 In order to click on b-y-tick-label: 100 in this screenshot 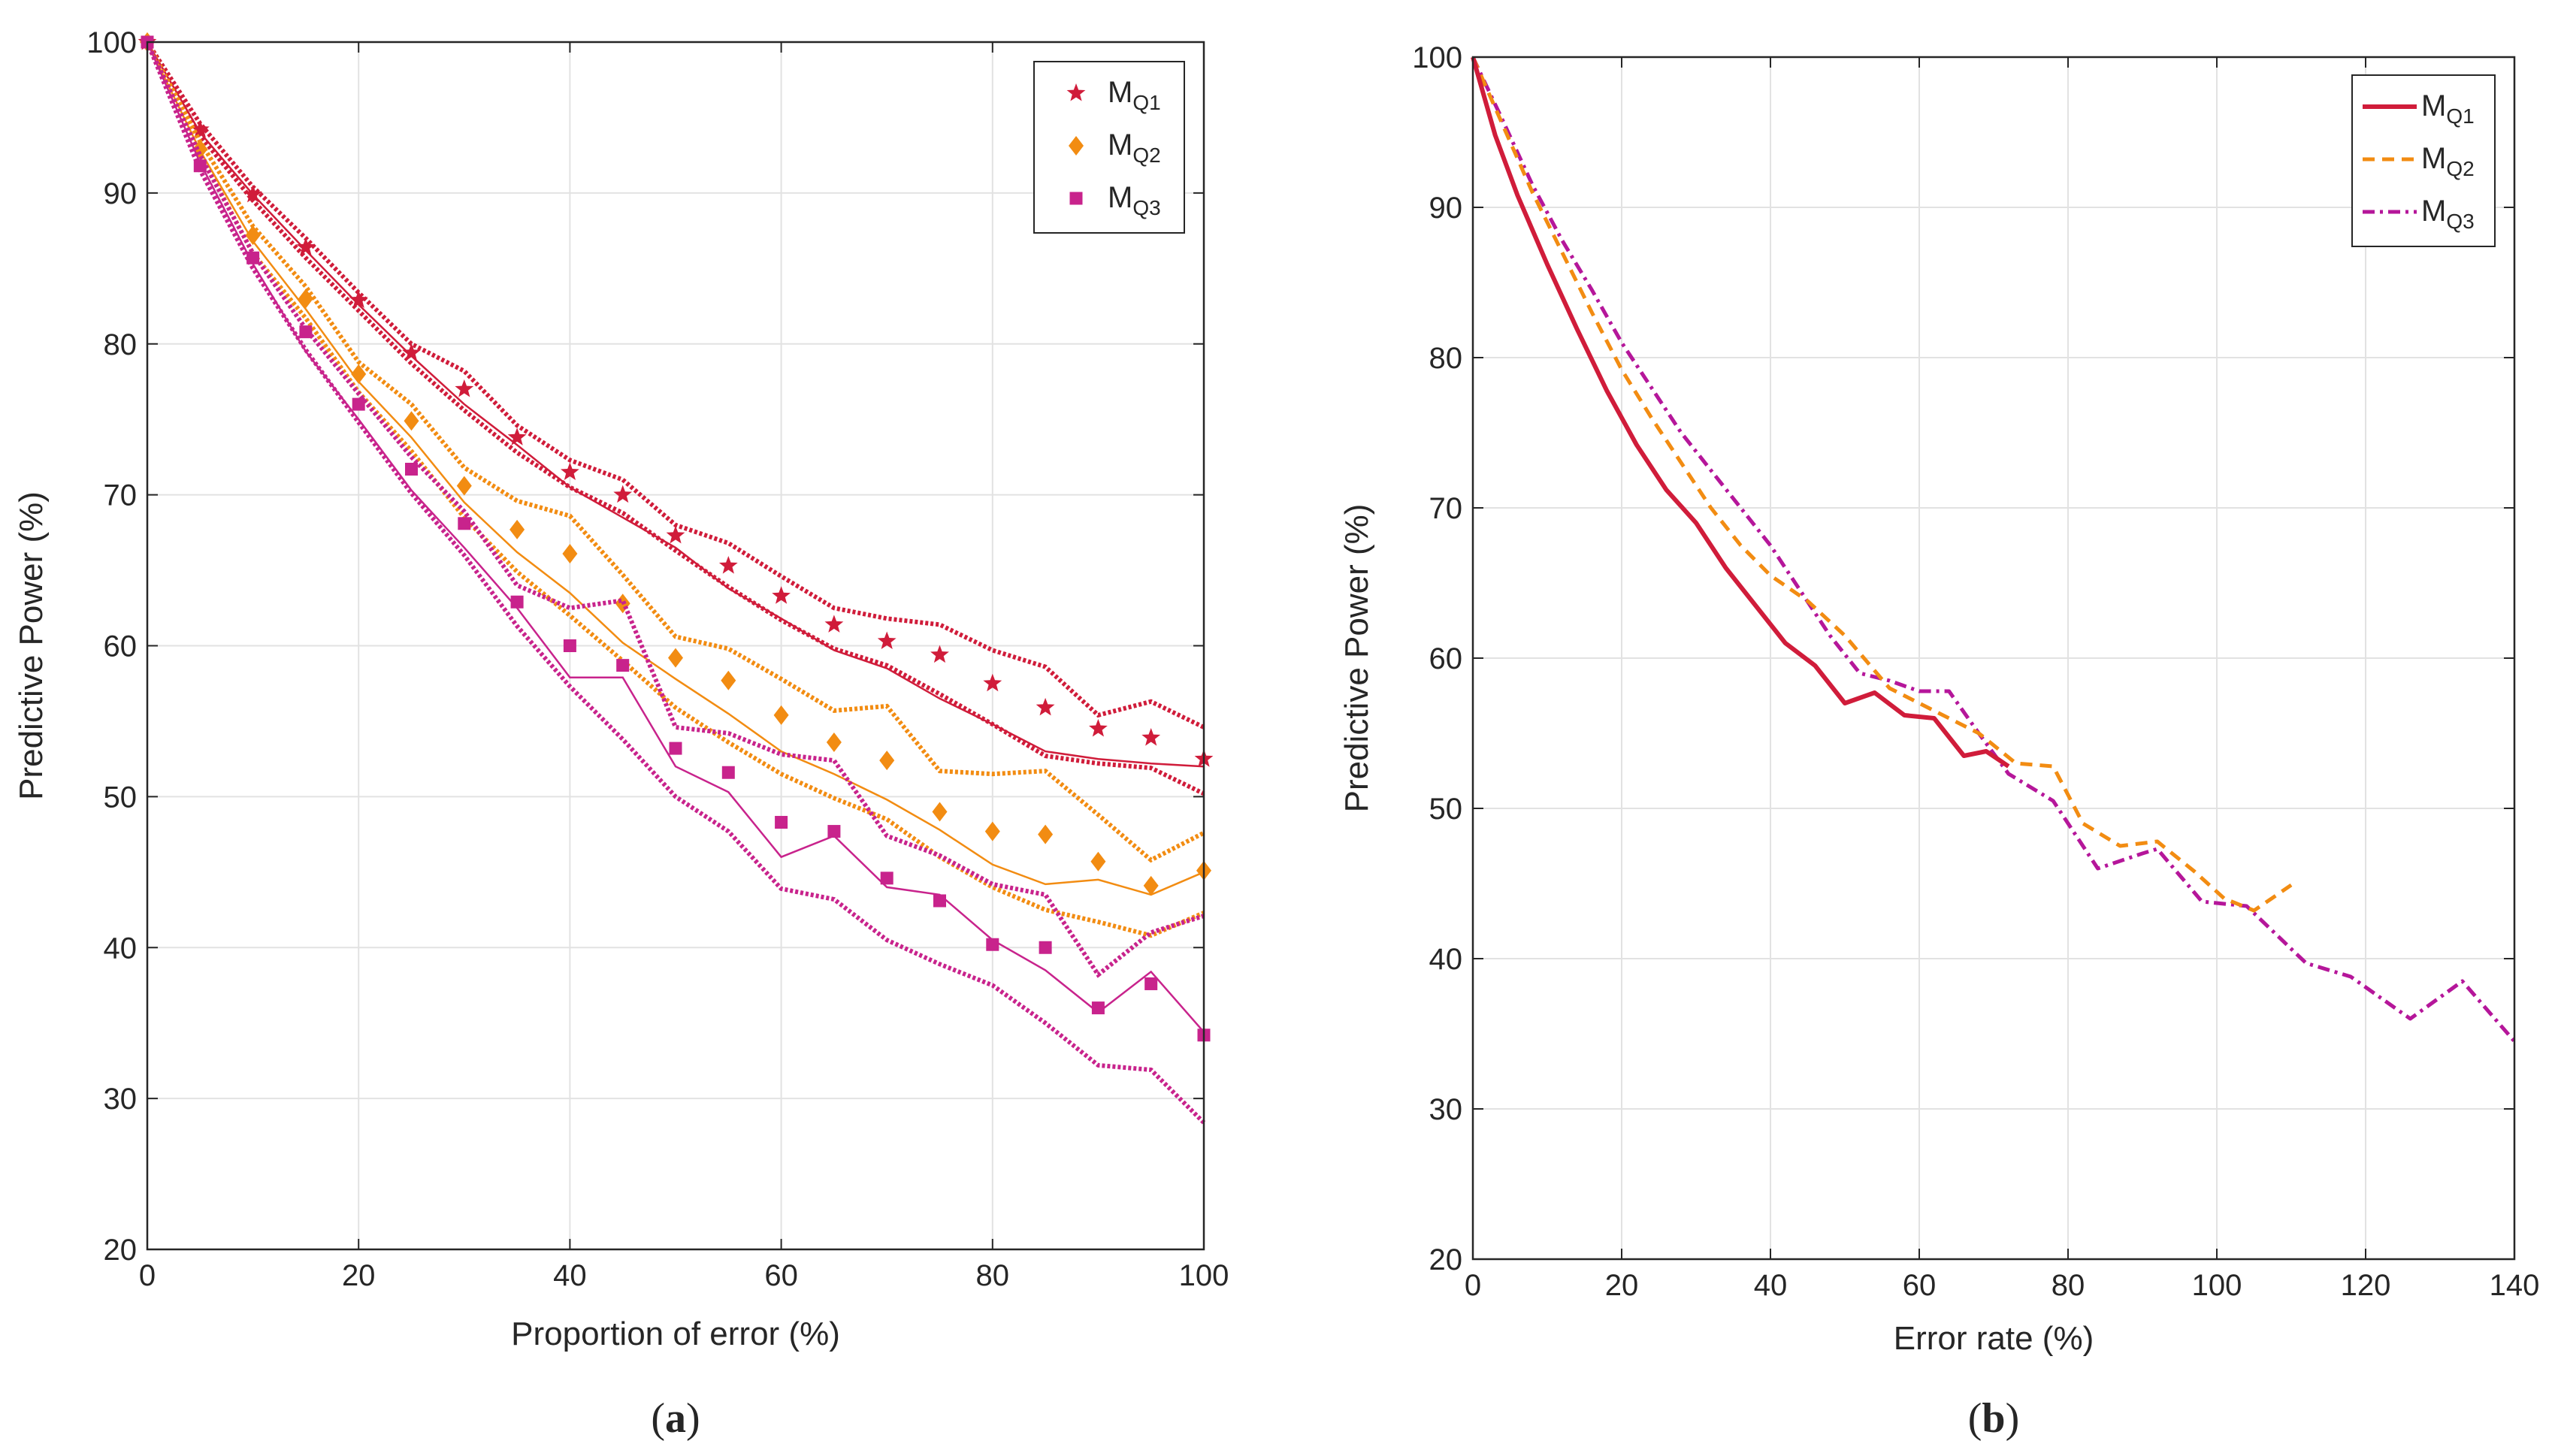, I will do `click(1437, 57)`.